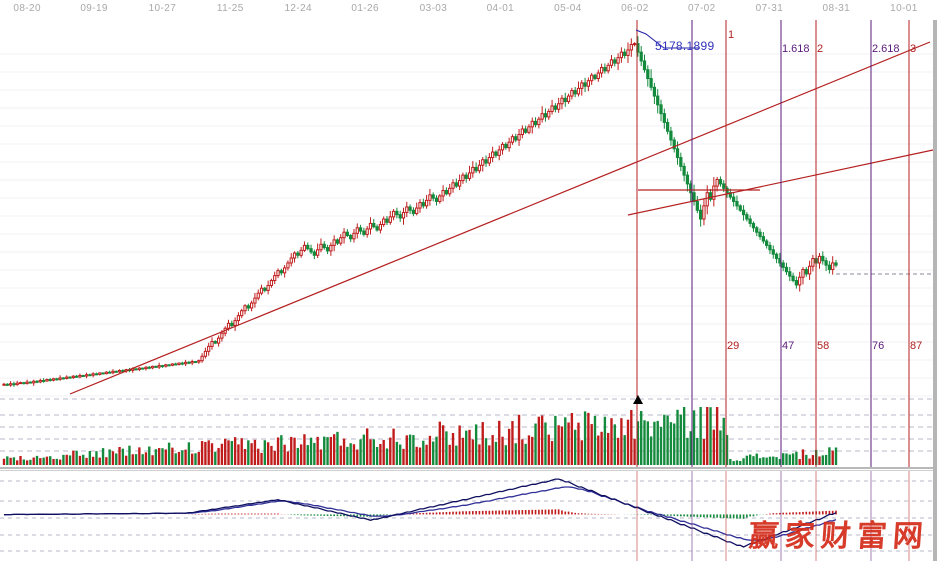 This screenshot has width=937, height=561. Describe the element at coordinates (94, 8) in the screenshot. I see `date-tick-09-19: 09-19` at that location.